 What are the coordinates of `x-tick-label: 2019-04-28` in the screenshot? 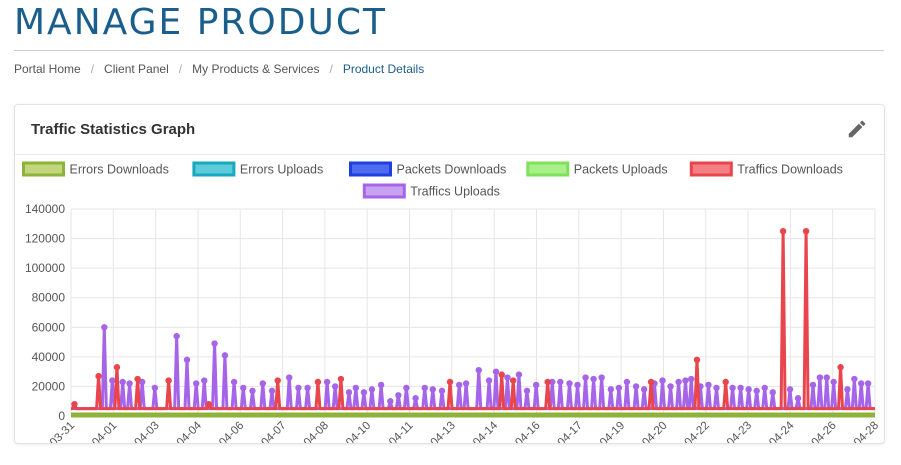 It's located at (856, 431).